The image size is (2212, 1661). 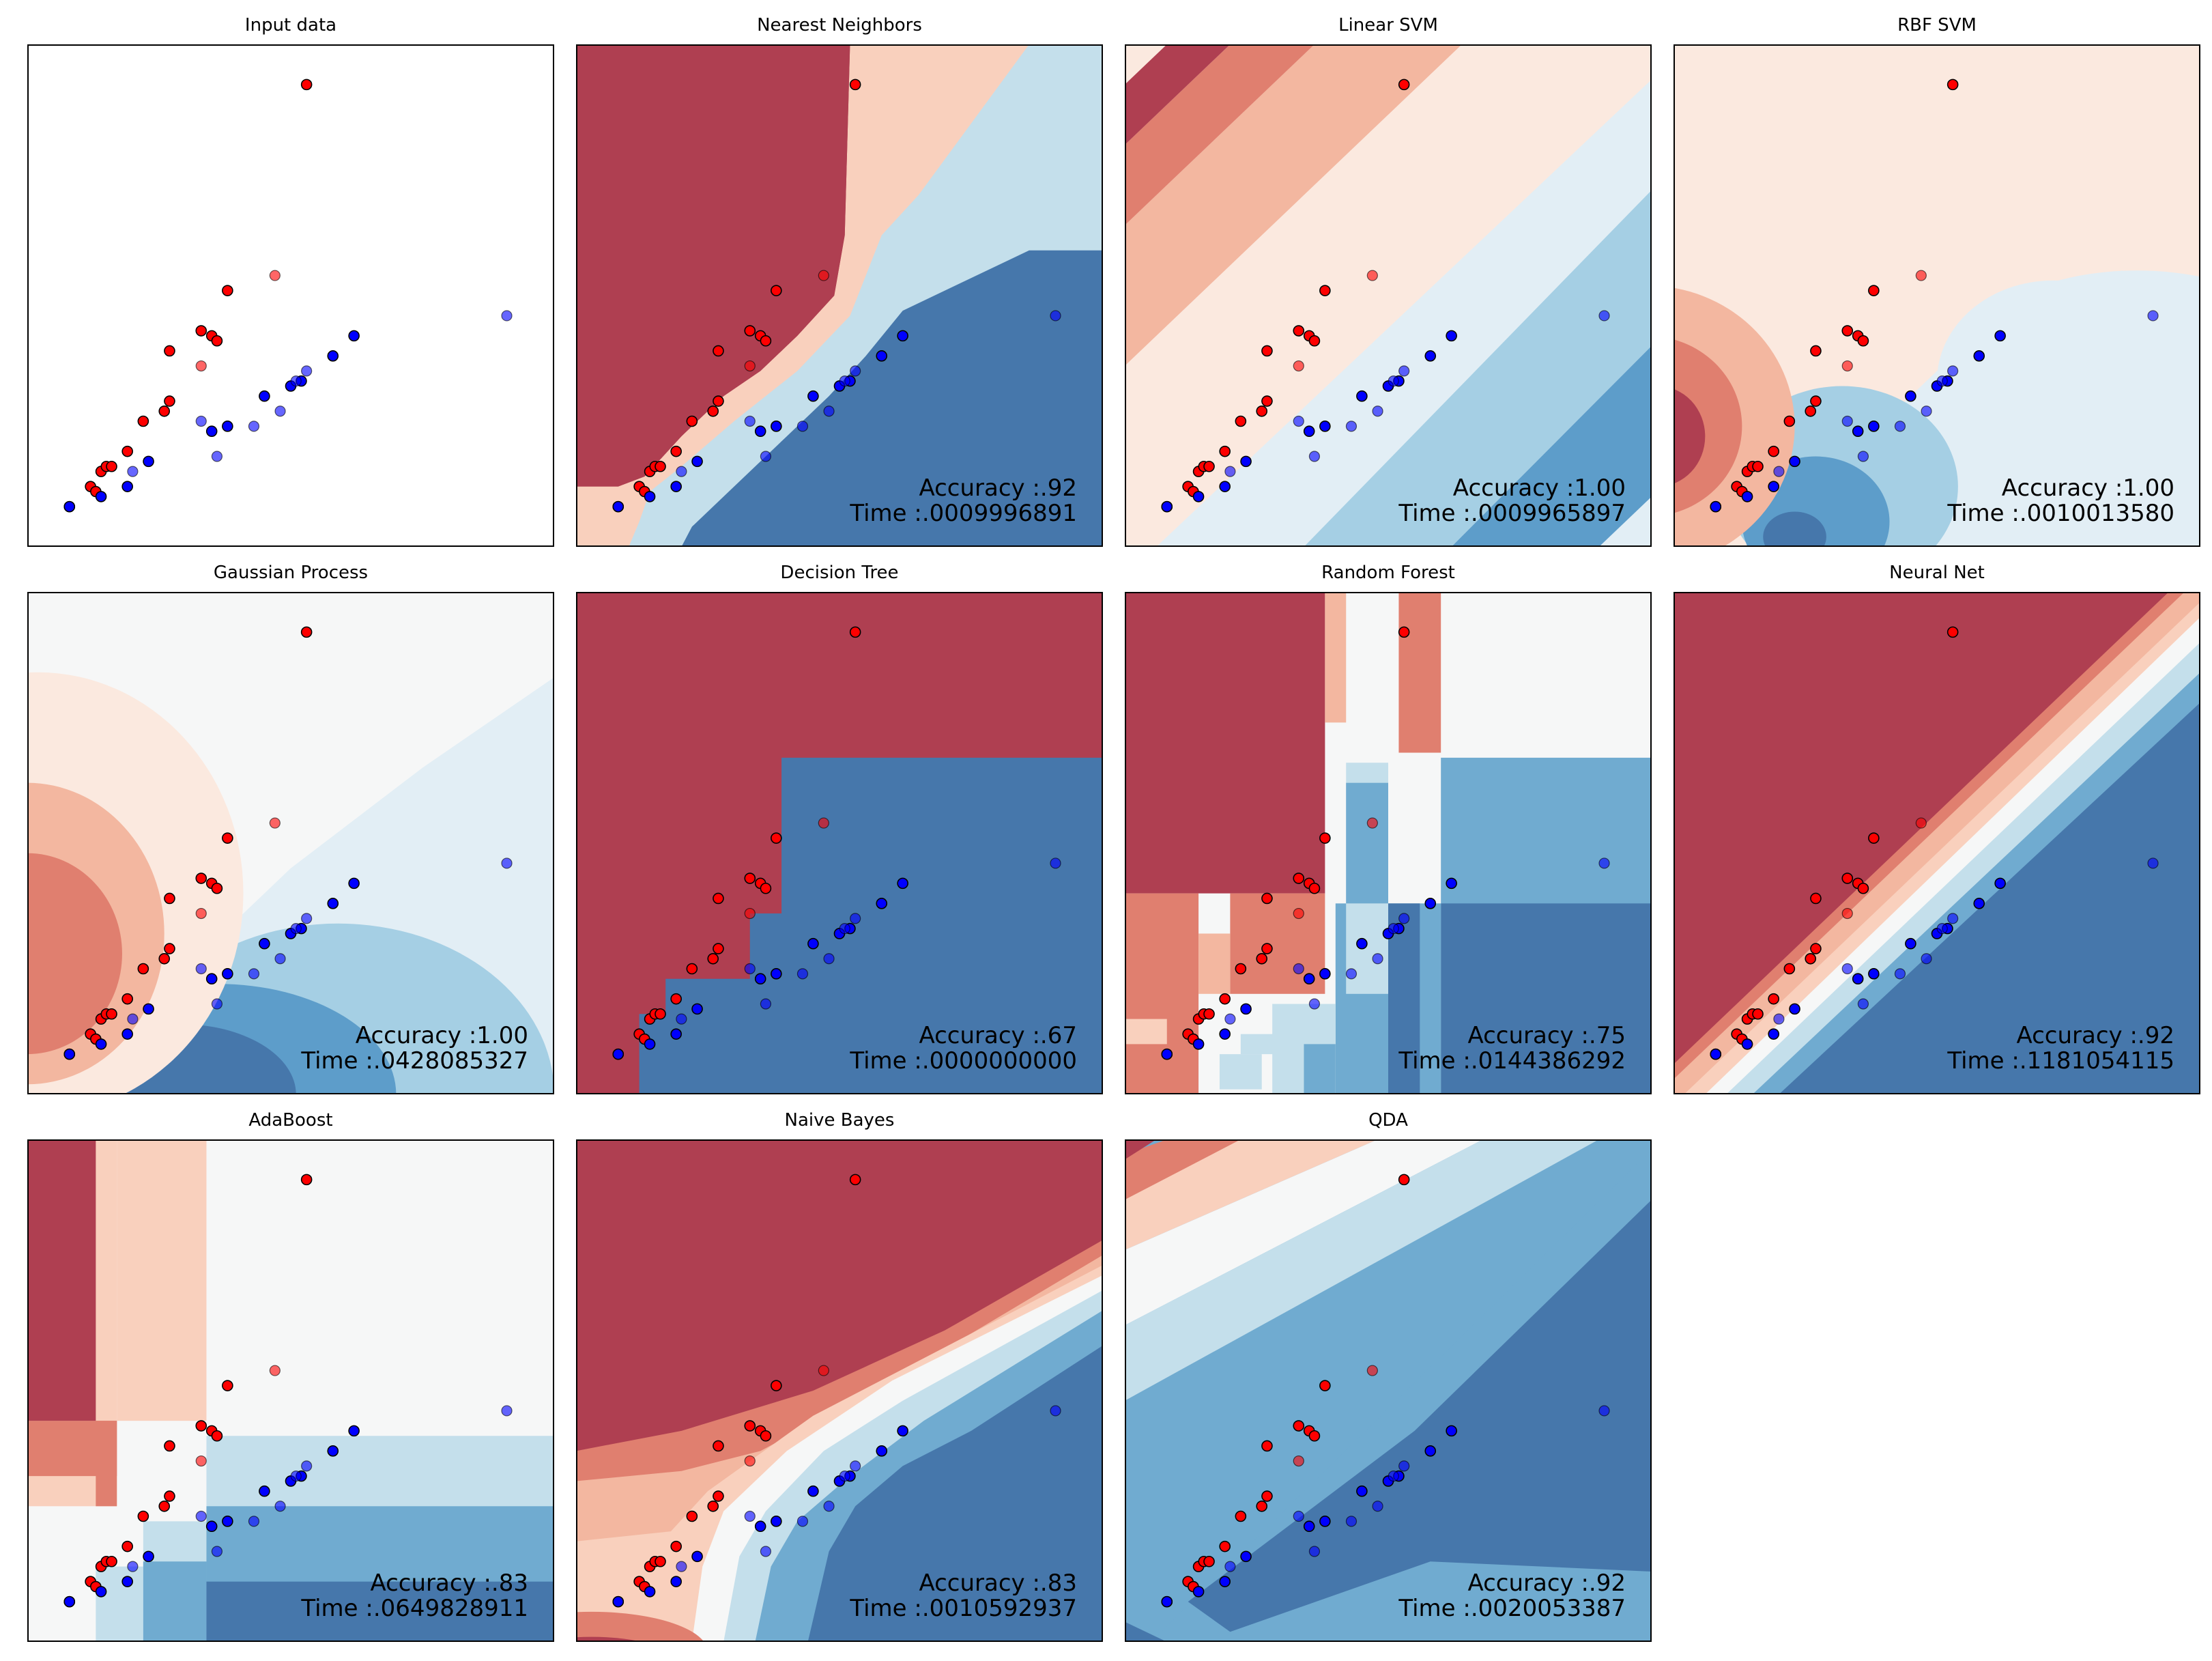 I want to click on plot-area: Accuracy :1.00 Time :.0428085327, so click(x=291, y=843).